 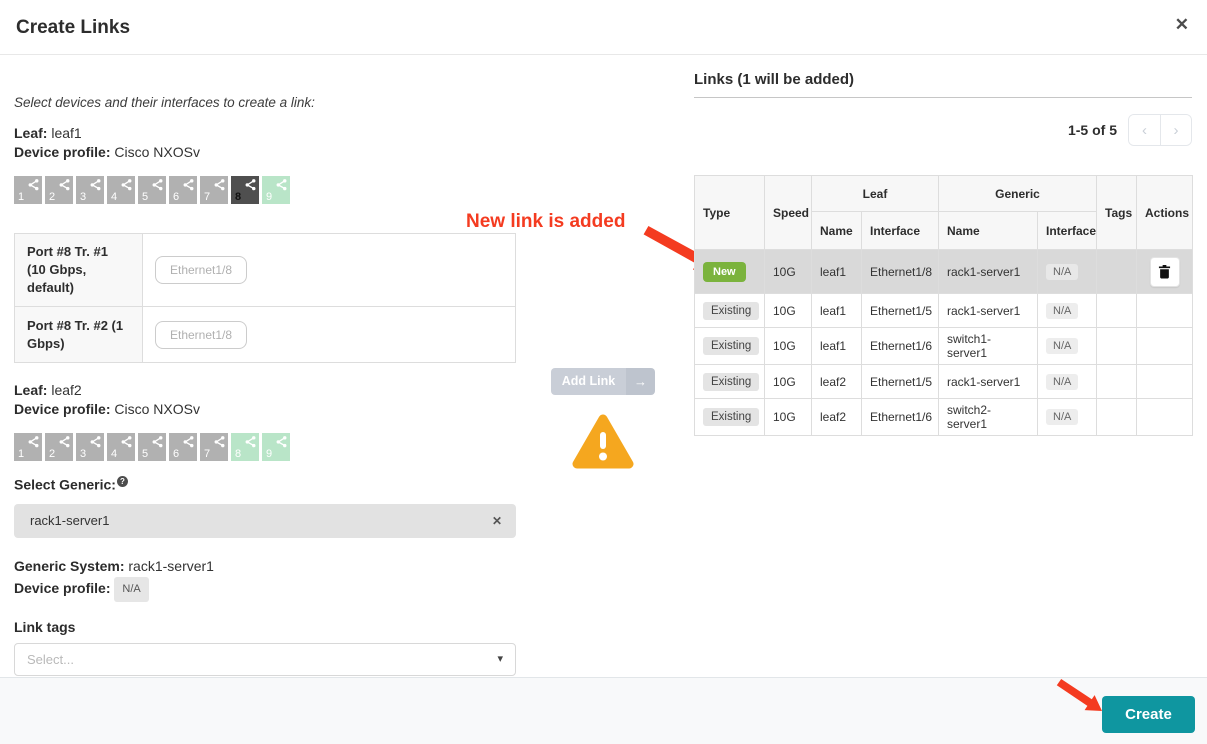 What do you see at coordinates (500, 658) in the screenshot?
I see `chevron-down-icon: ▾` at bounding box center [500, 658].